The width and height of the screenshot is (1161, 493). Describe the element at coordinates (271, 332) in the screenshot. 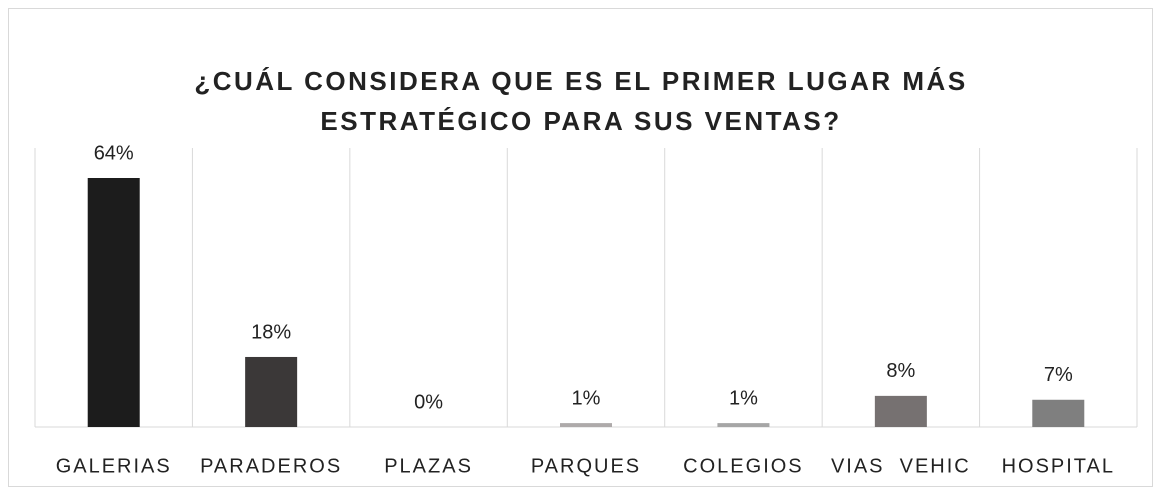

I see `value-label: 18%` at that location.